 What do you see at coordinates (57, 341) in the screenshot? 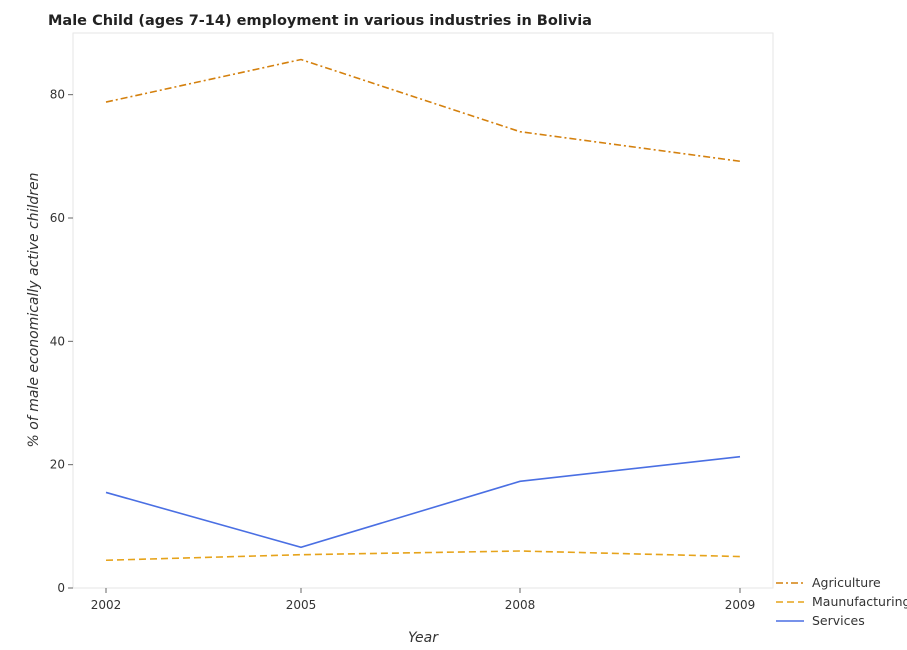
I see `y-tick-label: 40` at bounding box center [57, 341].